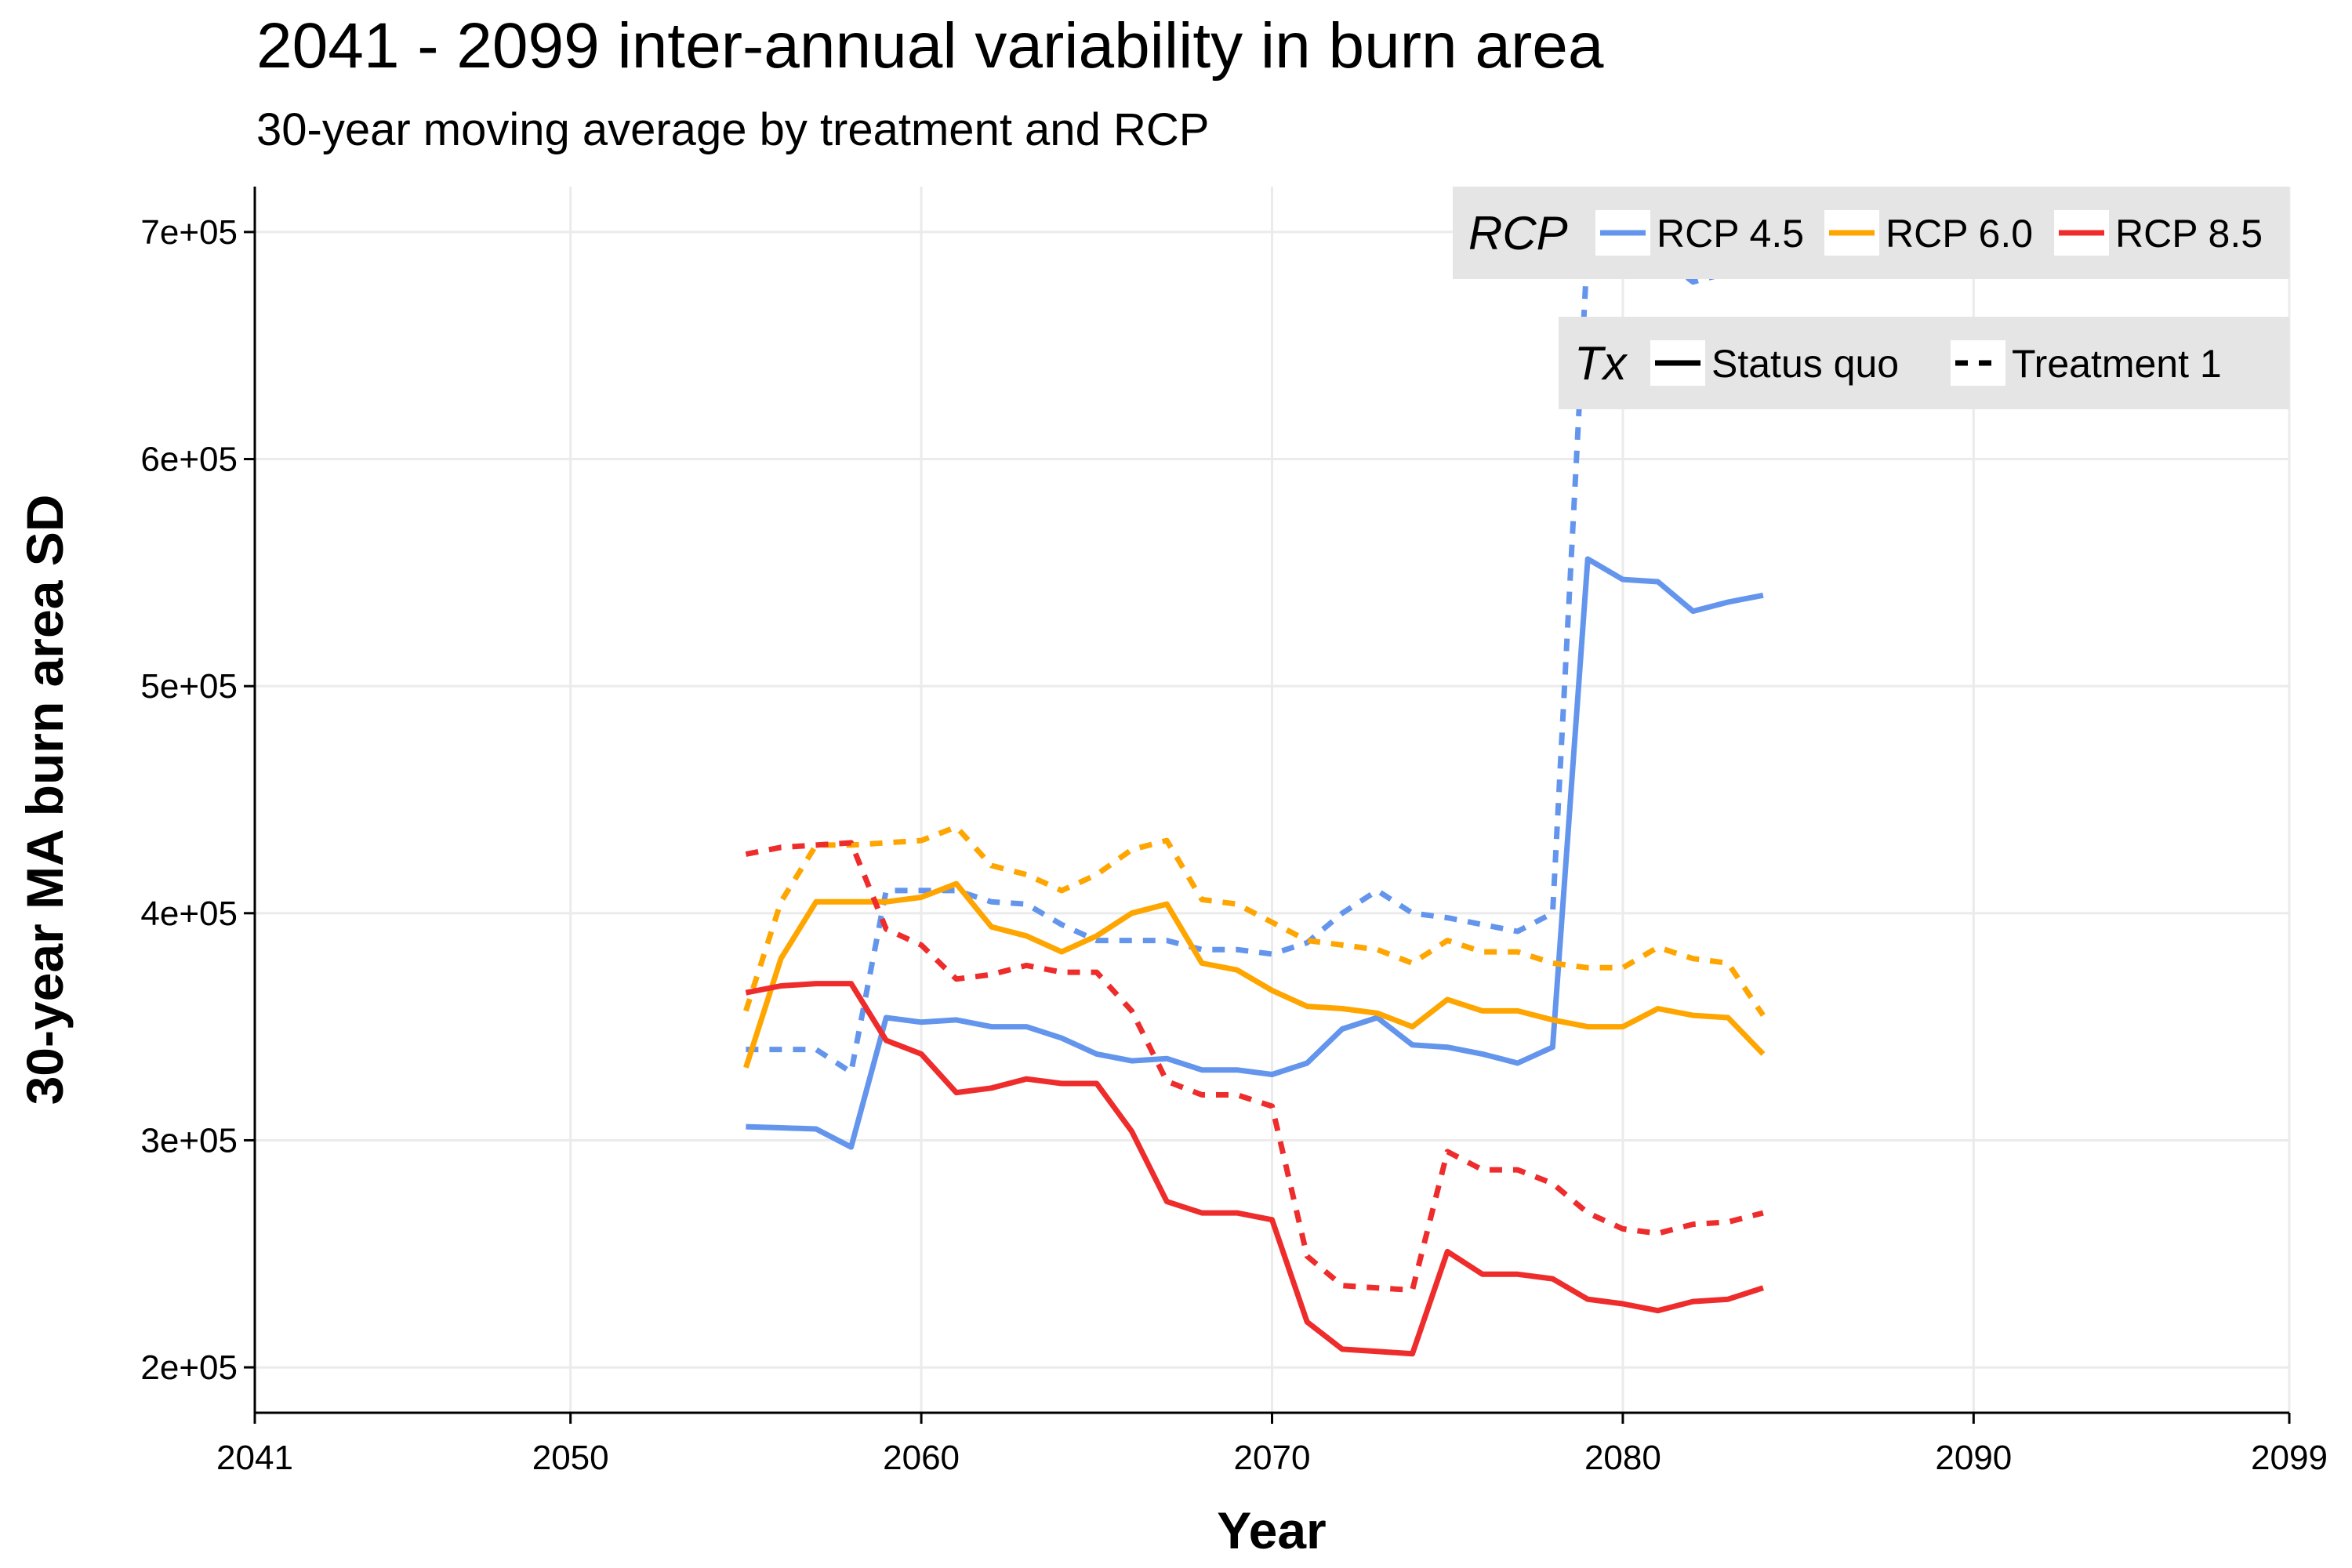 The width and height of the screenshot is (2352, 1568). Describe the element at coordinates (1805, 364) in the screenshot. I see `legend-label: Status quo` at that location.